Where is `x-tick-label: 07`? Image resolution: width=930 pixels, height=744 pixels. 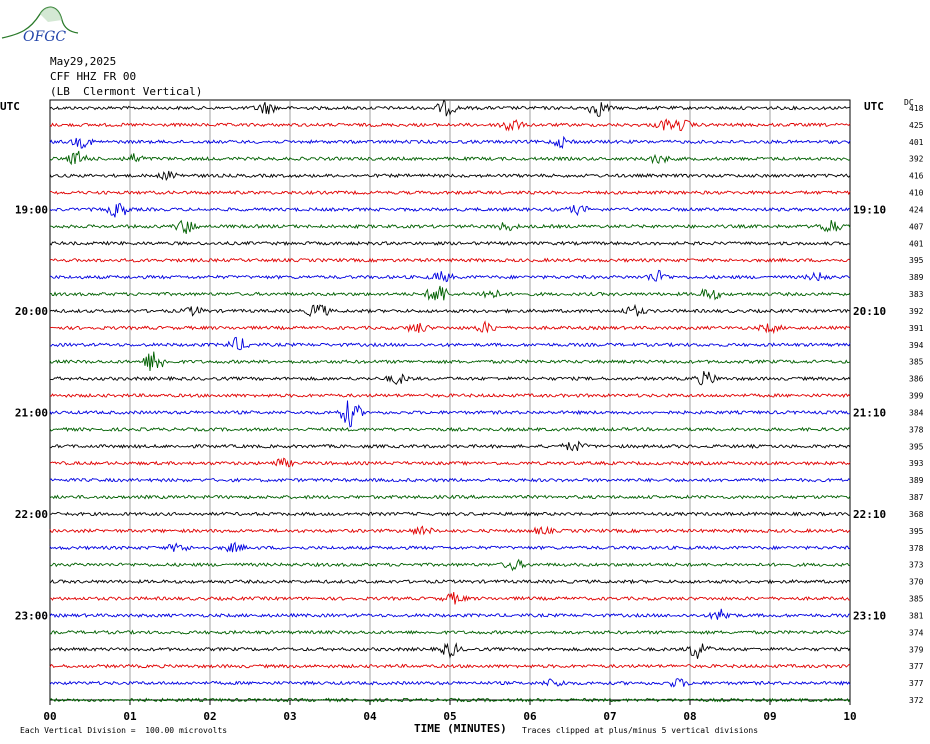
x-tick-label: 07 is located at coordinates (609, 716).